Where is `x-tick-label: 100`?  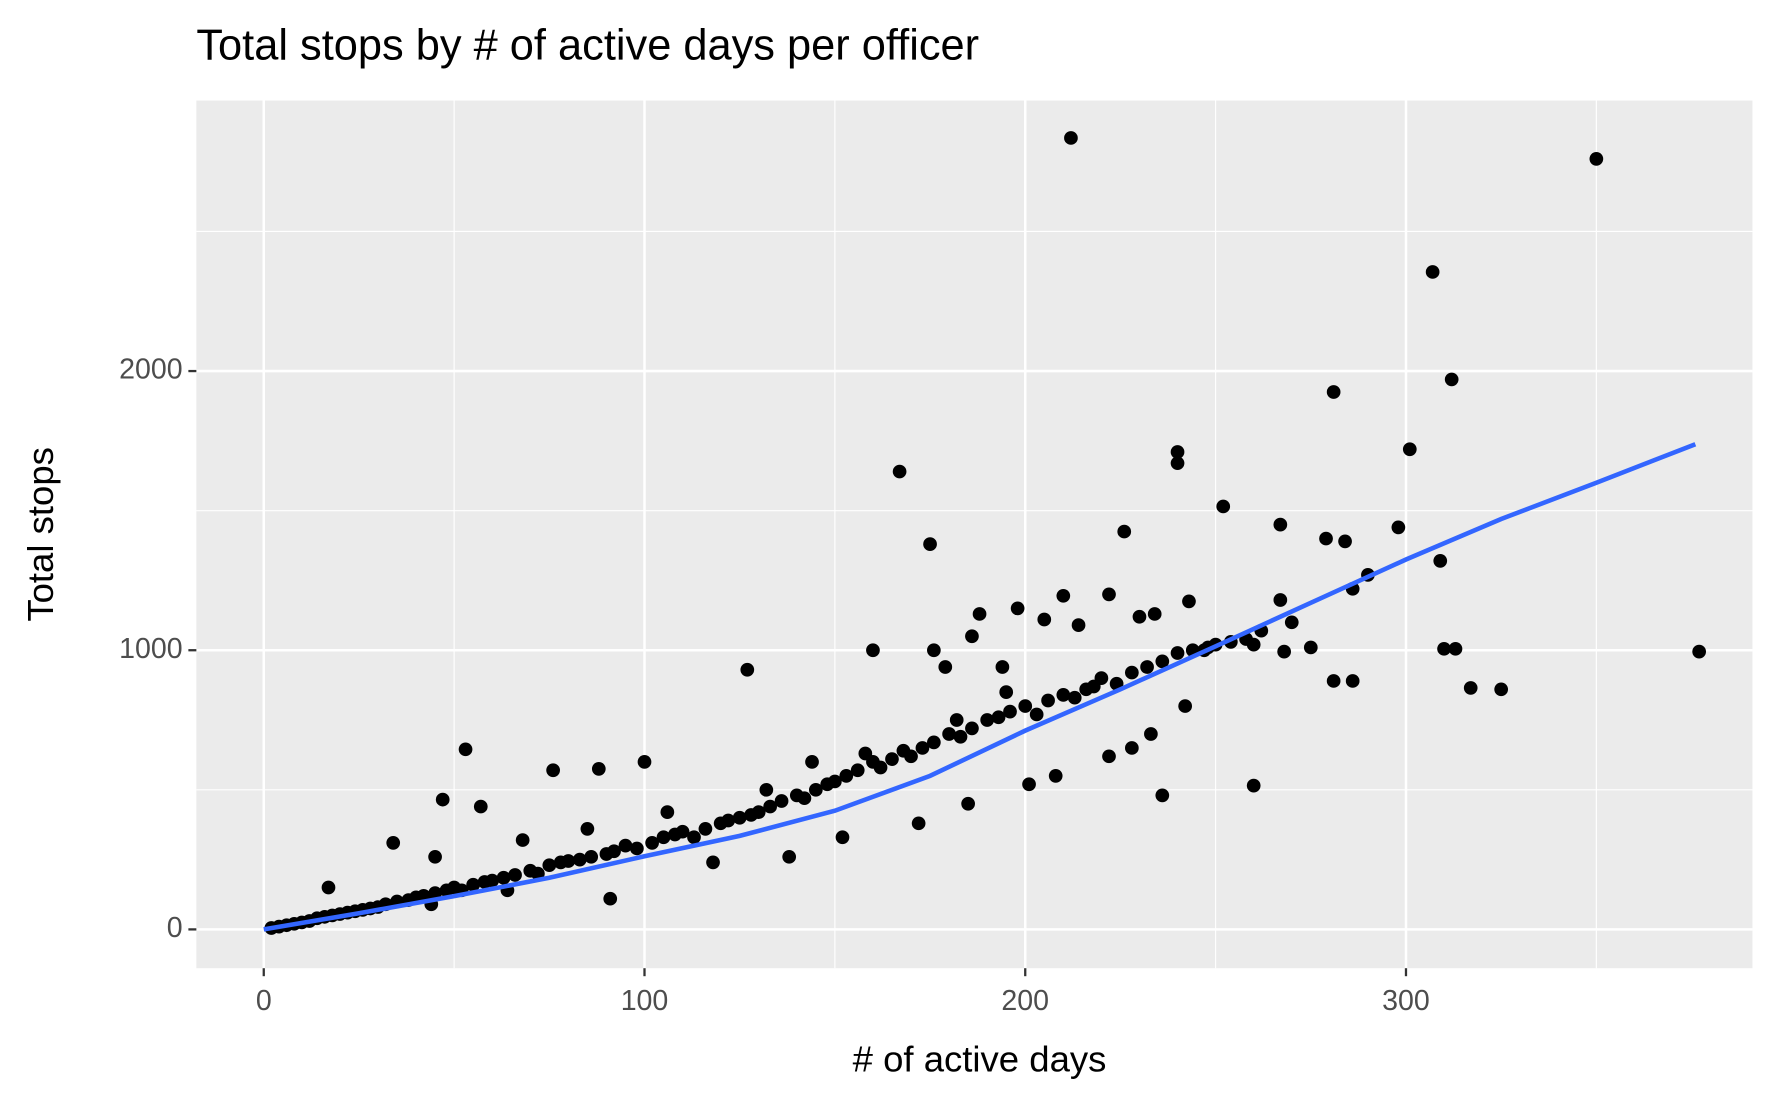
x-tick-label: 100 is located at coordinates (645, 1001).